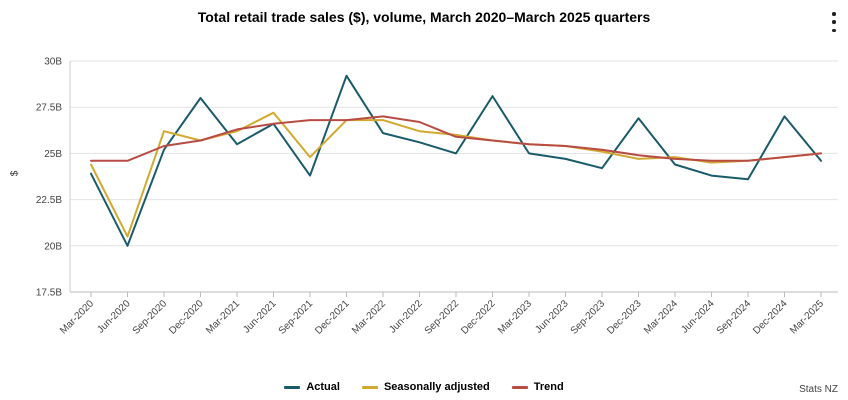 This screenshot has width=848, height=400. I want to click on legend: Actual Seasonally adjusted Trend, so click(424, 387).